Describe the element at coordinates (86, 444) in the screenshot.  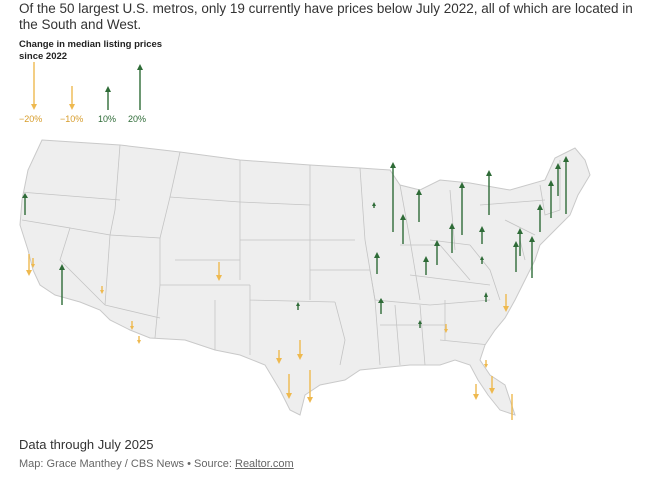
I see `data-date-caption: Data through July 2025` at that location.